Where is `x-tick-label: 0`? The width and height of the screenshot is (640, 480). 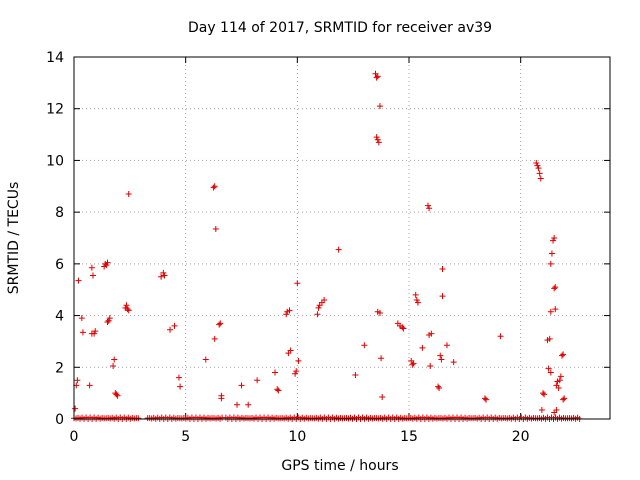 x-tick-label: 0 is located at coordinates (74, 437).